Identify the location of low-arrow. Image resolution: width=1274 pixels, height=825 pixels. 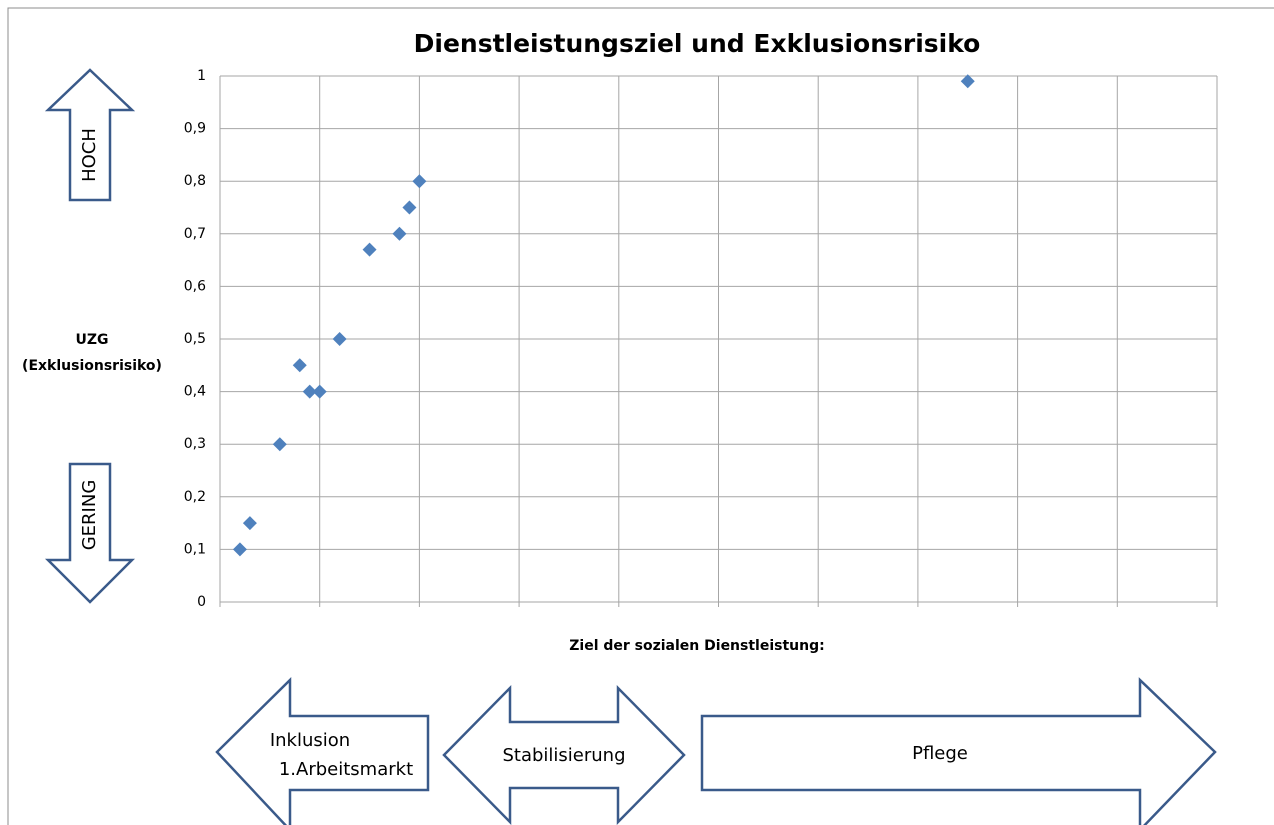
(90, 533).